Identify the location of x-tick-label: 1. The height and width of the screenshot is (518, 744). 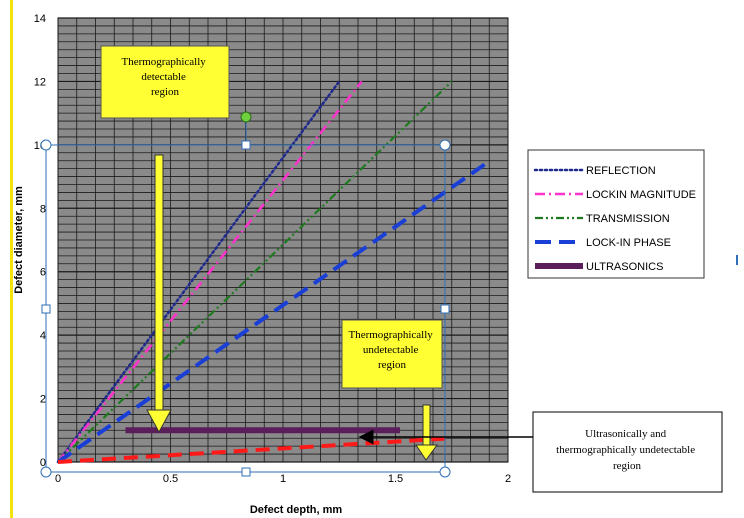
(283, 479).